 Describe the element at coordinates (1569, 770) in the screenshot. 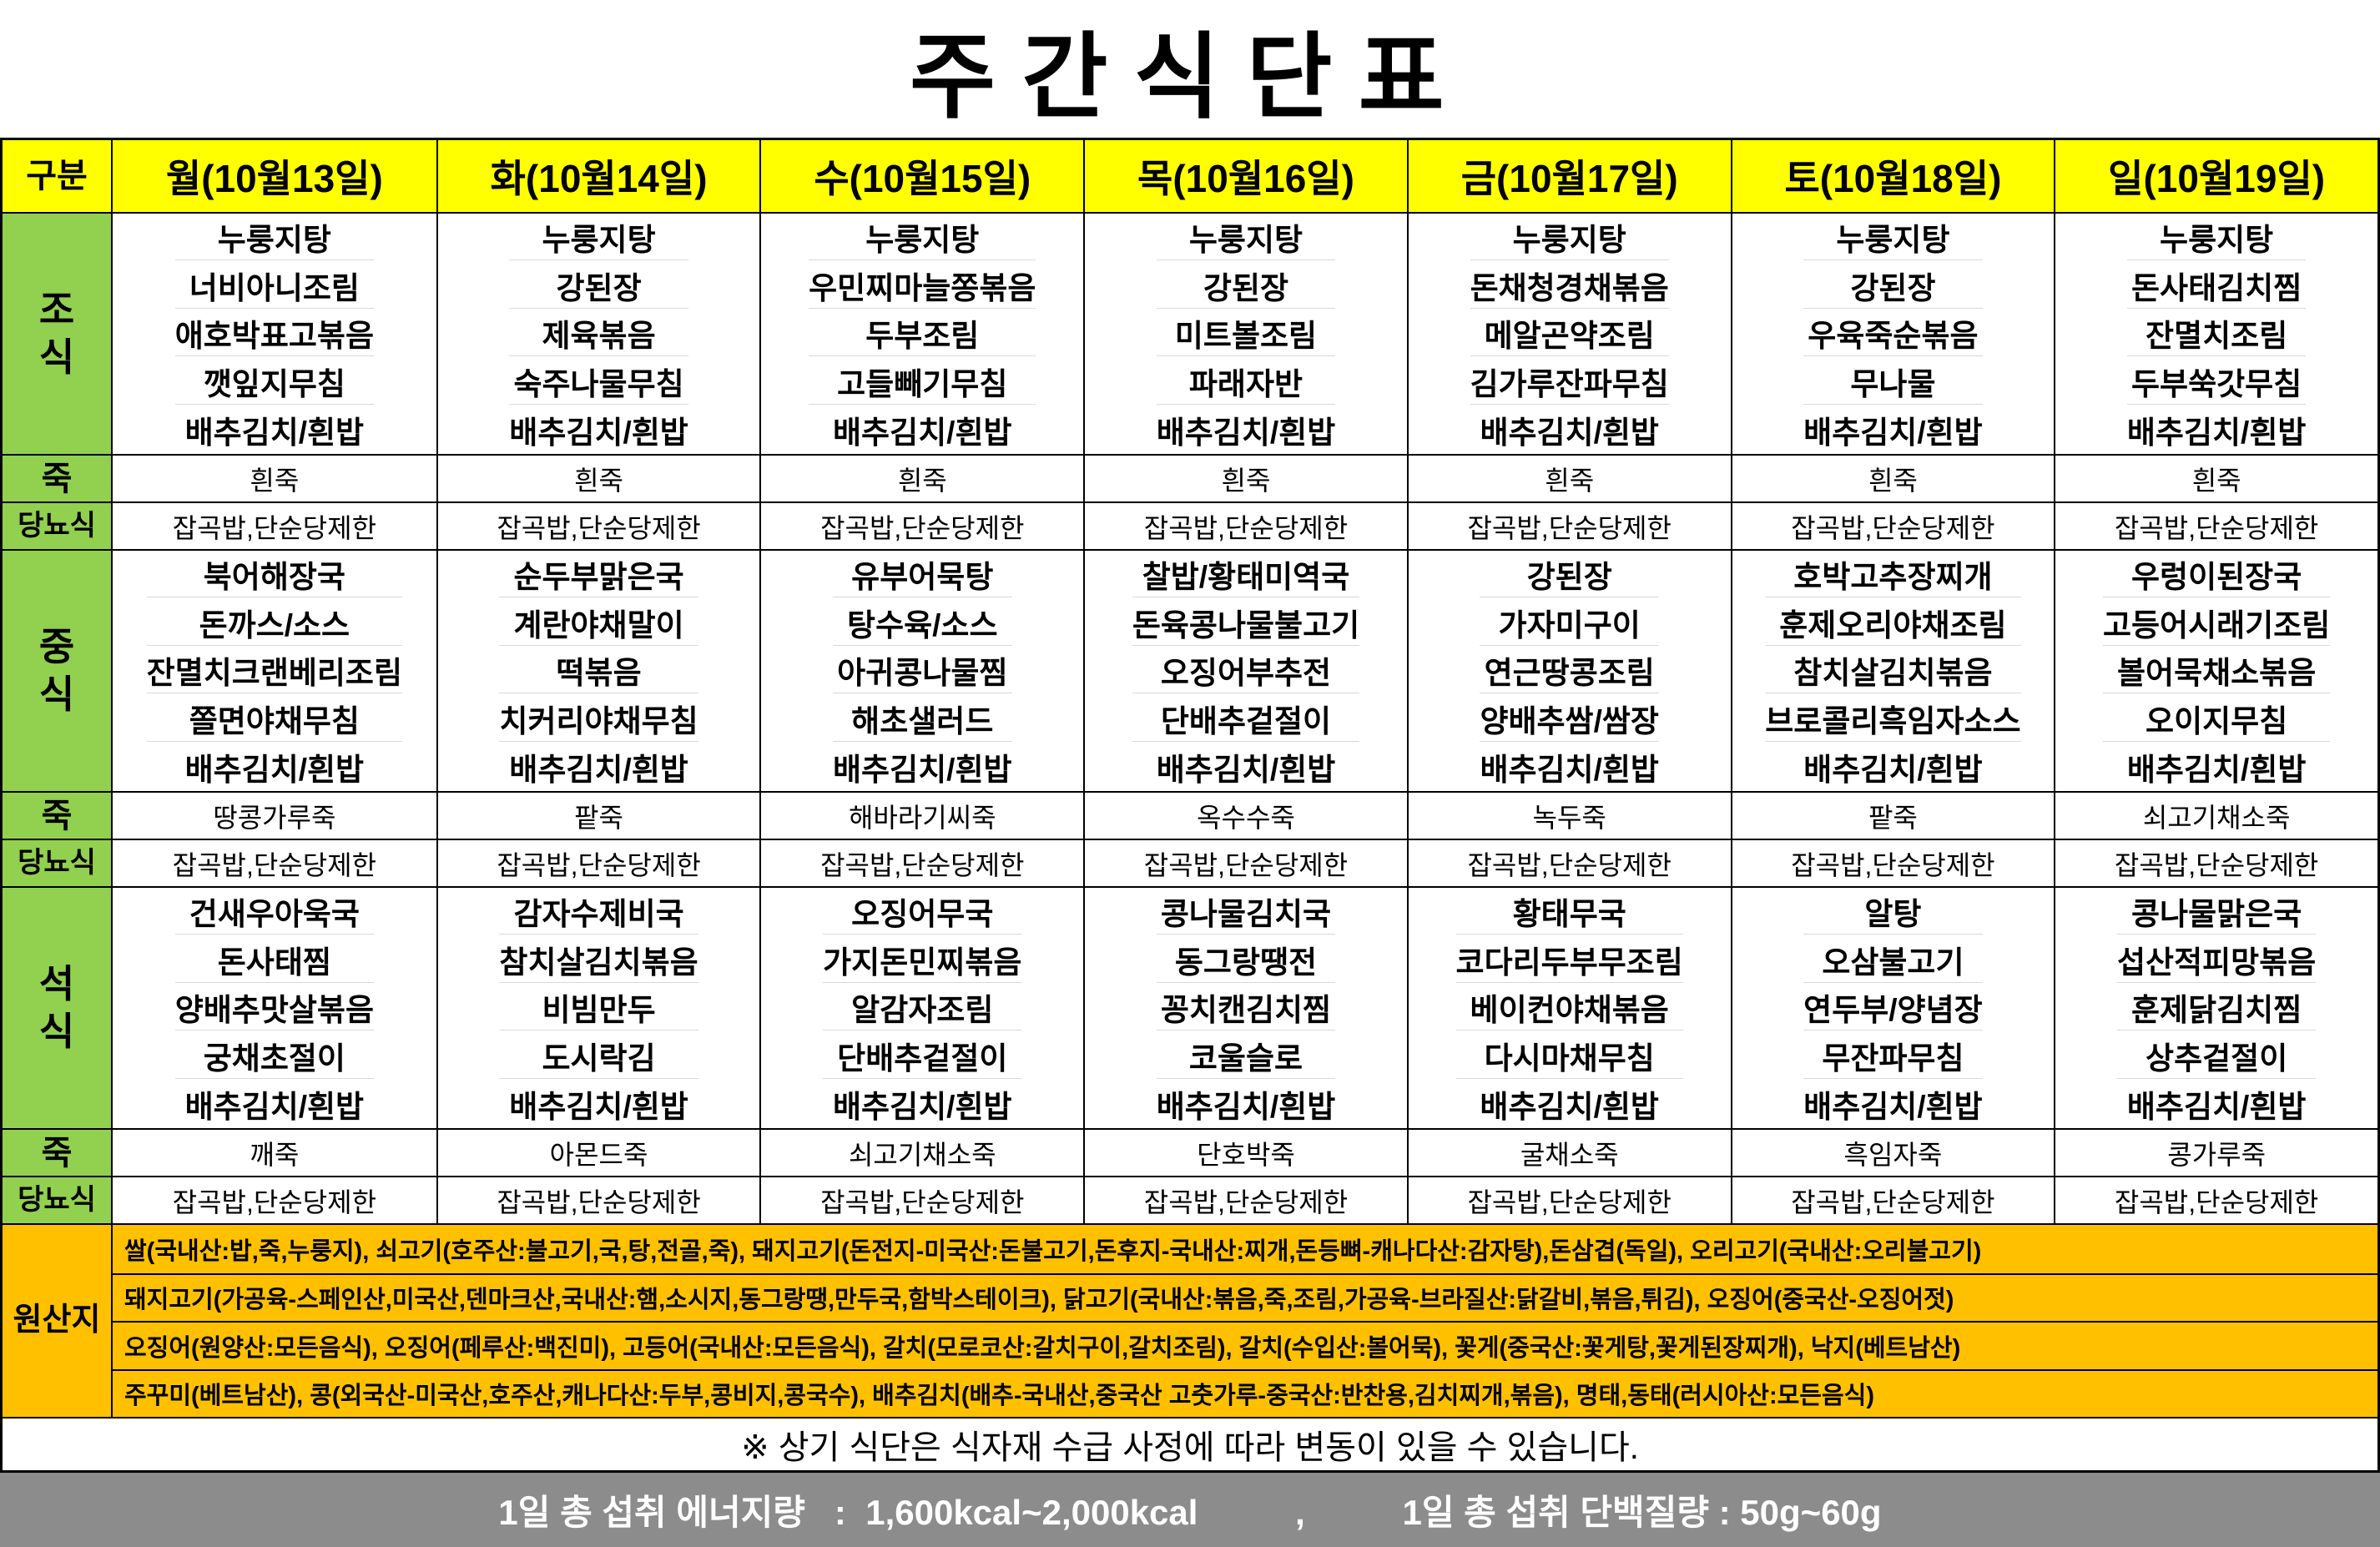

I see `lunch-day-4-item-4: 배추김치/흰밥` at that location.